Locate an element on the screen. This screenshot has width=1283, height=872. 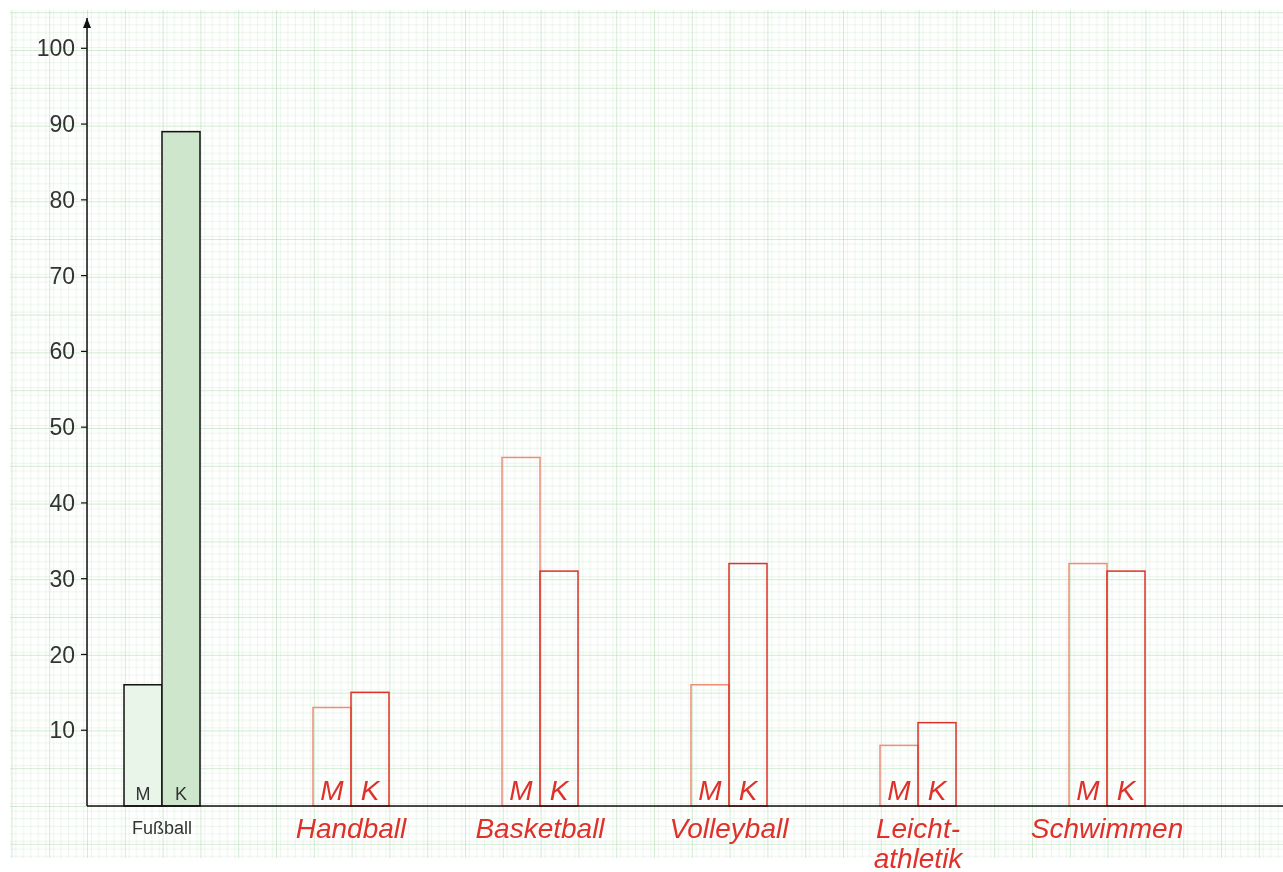
x-tick-label: Basketball is located at coordinates (540, 828).